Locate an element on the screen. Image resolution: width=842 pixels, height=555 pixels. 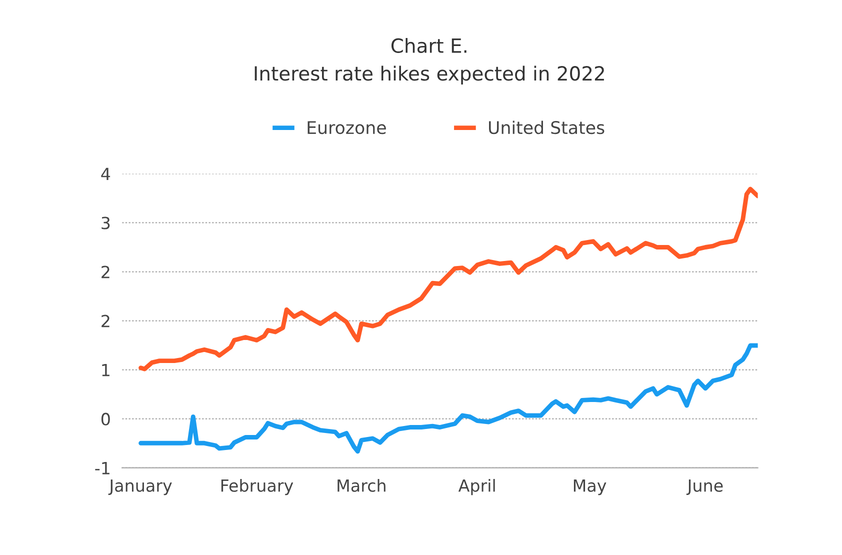
legend-label: Eurozone is located at coordinates (347, 127).